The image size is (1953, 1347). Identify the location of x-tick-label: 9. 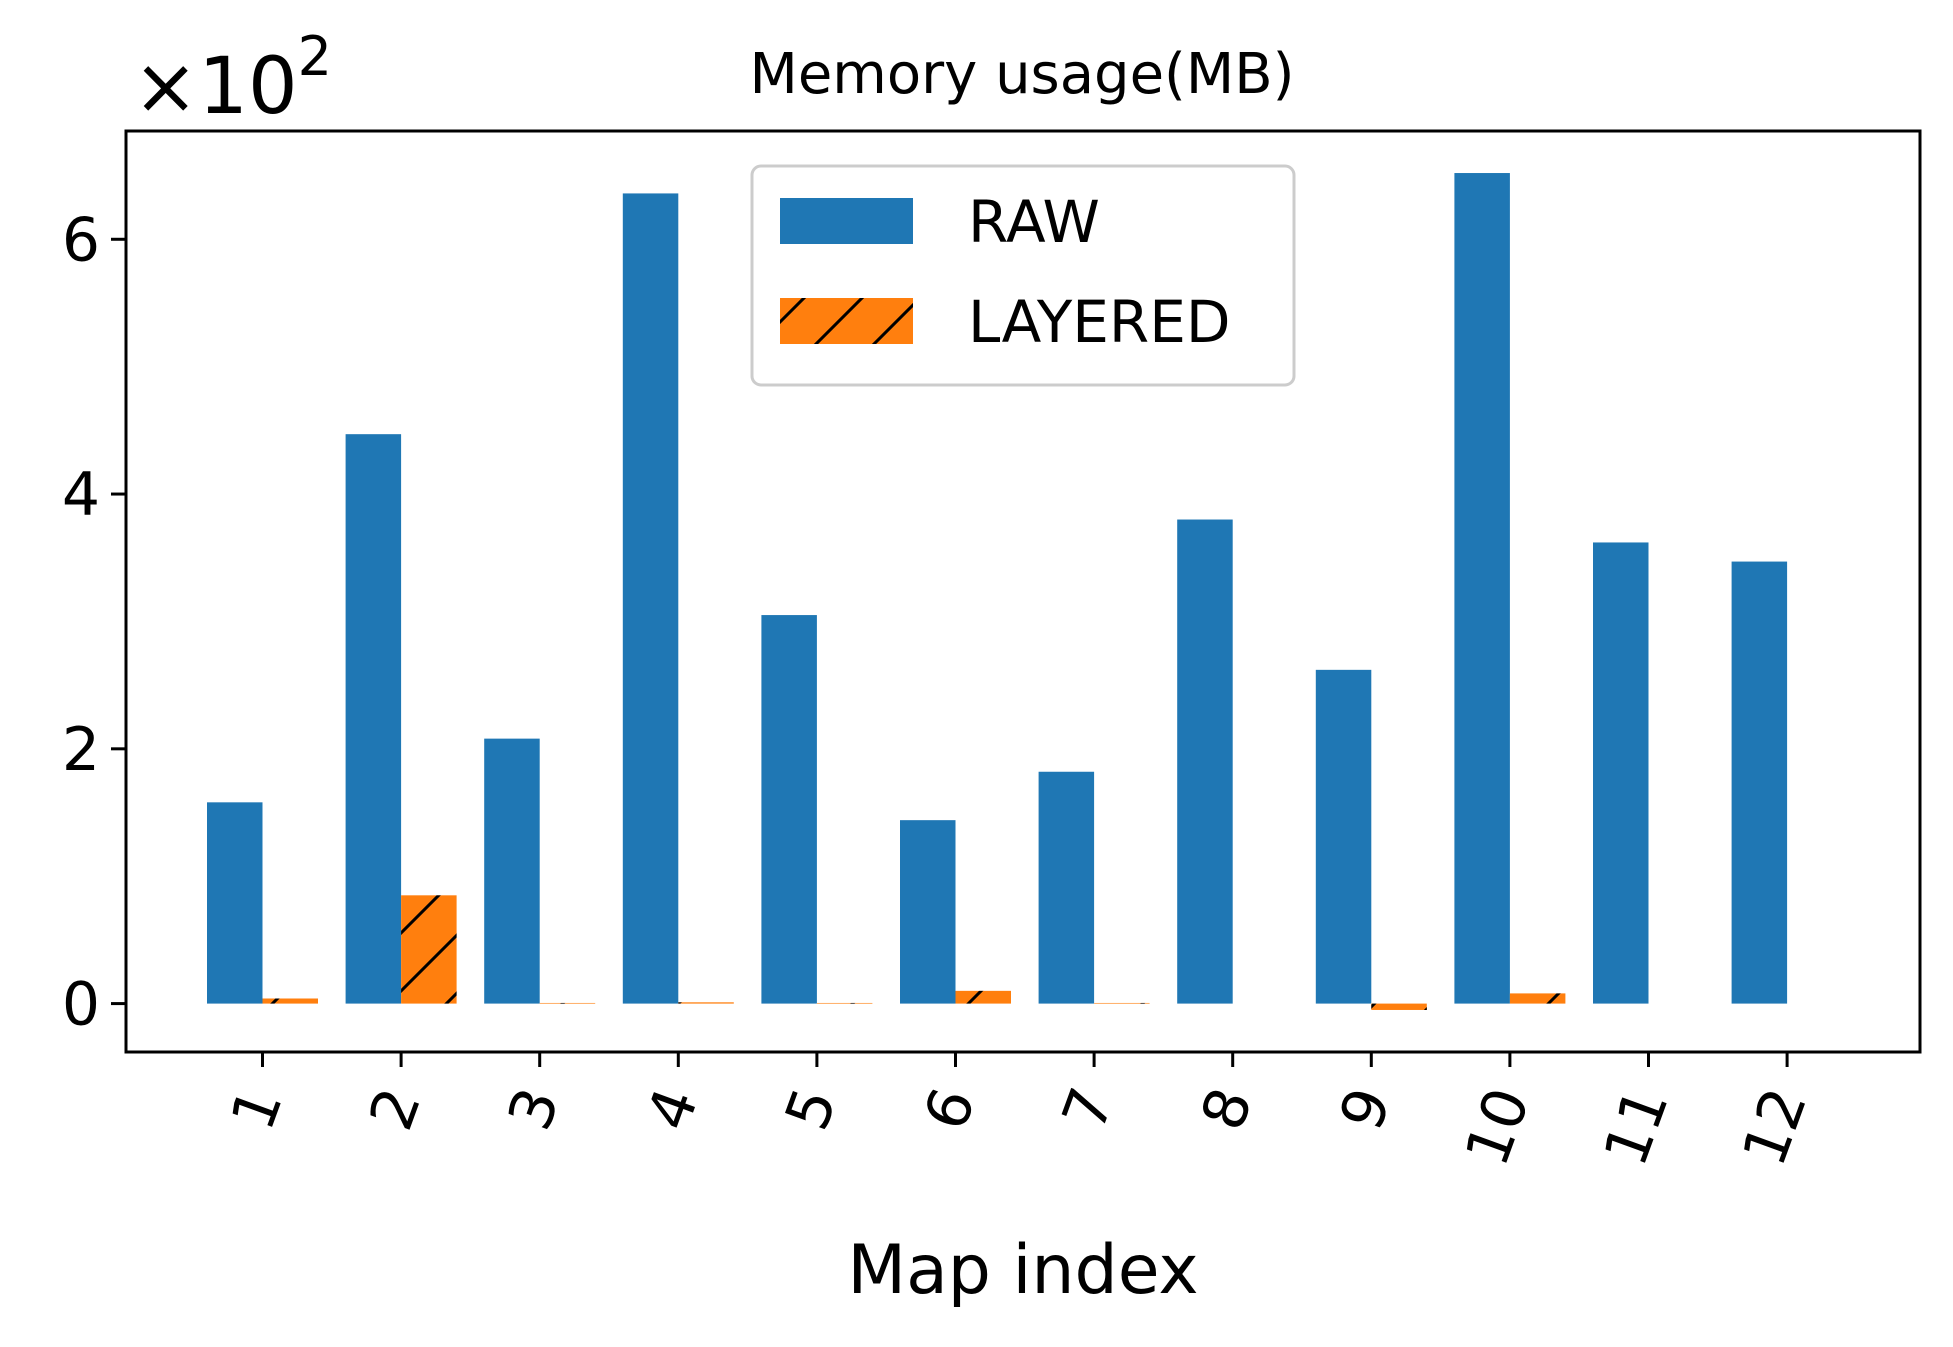
(1366, 1109).